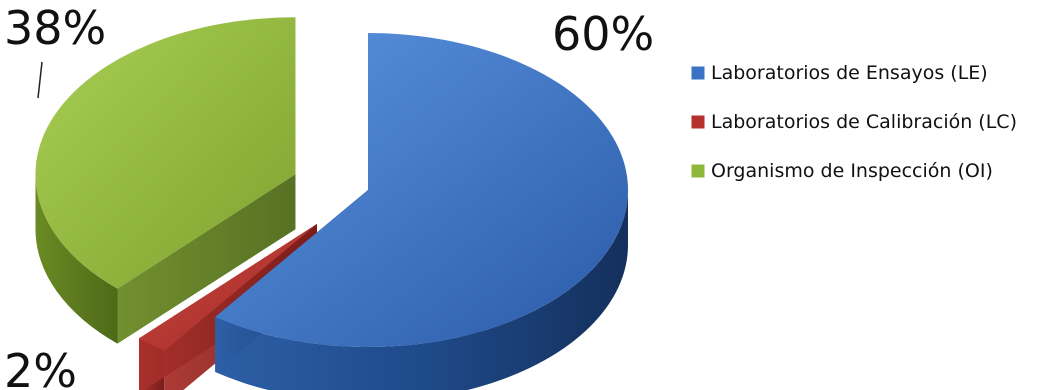  What do you see at coordinates (864, 122) in the screenshot?
I see `legend-label-1: Laboratorios de Calibración (LC)` at bounding box center [864, 122].